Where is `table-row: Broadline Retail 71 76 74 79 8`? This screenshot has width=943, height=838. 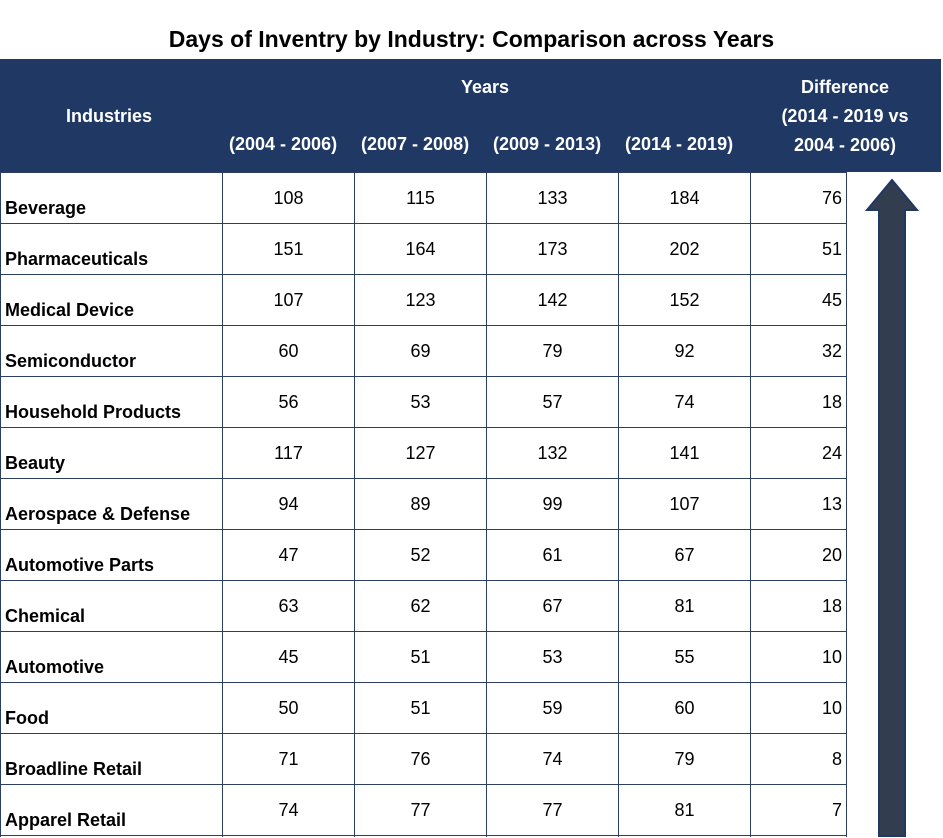
table-row: Broadline Retail 71 76 74 79 8 is located at coordinates (423, 758).